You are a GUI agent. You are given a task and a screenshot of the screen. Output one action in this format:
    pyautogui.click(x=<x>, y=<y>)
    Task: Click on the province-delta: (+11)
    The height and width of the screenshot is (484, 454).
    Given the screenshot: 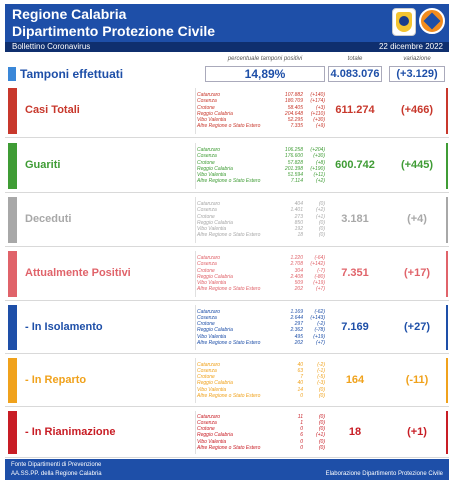 What is the action you would take?
    pyautogui.click(x=319, y=175)
    